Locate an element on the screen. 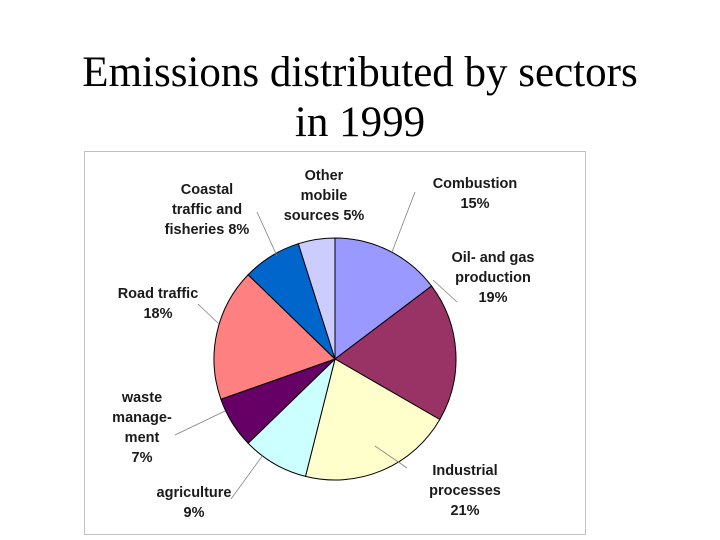  slice-label-2: Industrial processes 21% is located at coordinates (465, 491).